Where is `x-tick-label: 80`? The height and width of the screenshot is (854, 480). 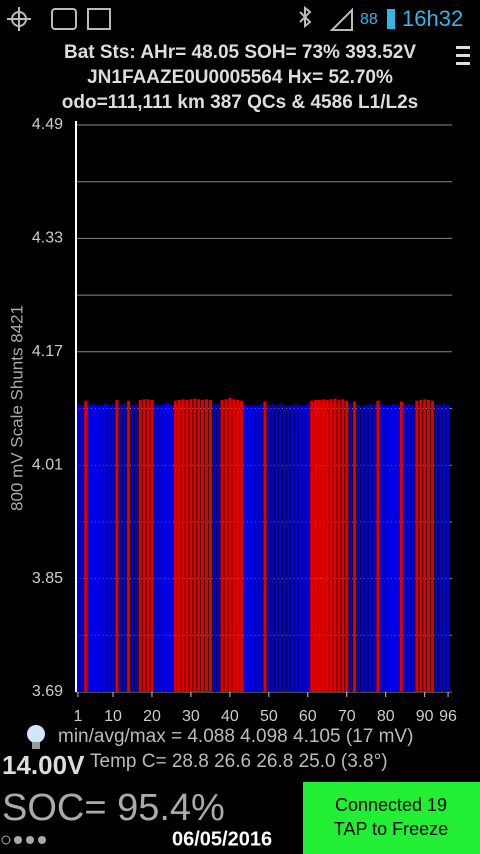
x-tick-label: 80 is located at coordinates (386, 716).